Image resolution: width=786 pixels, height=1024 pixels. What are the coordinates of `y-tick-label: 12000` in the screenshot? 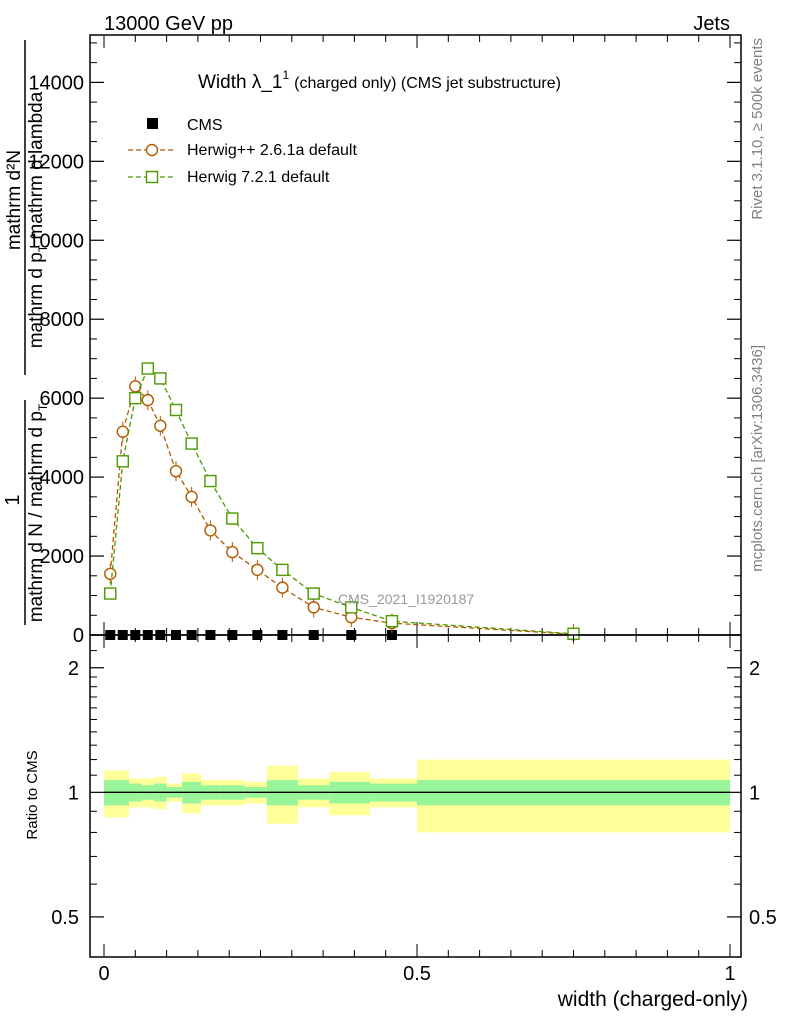 It's located at (56, 162).